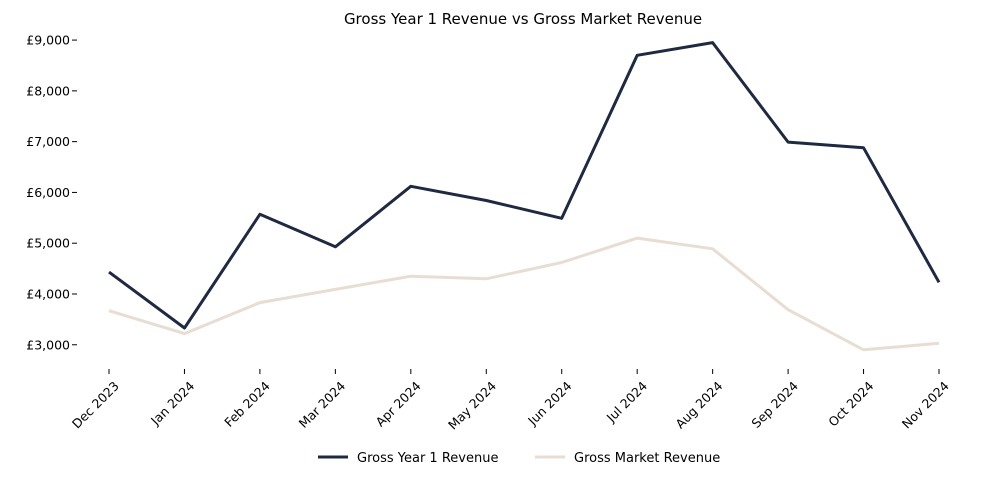 The image size is (989, 480). Describe the element at coordinates (472, 405) in the screenshot. I see `x-tick-label: May 2024` at that location.